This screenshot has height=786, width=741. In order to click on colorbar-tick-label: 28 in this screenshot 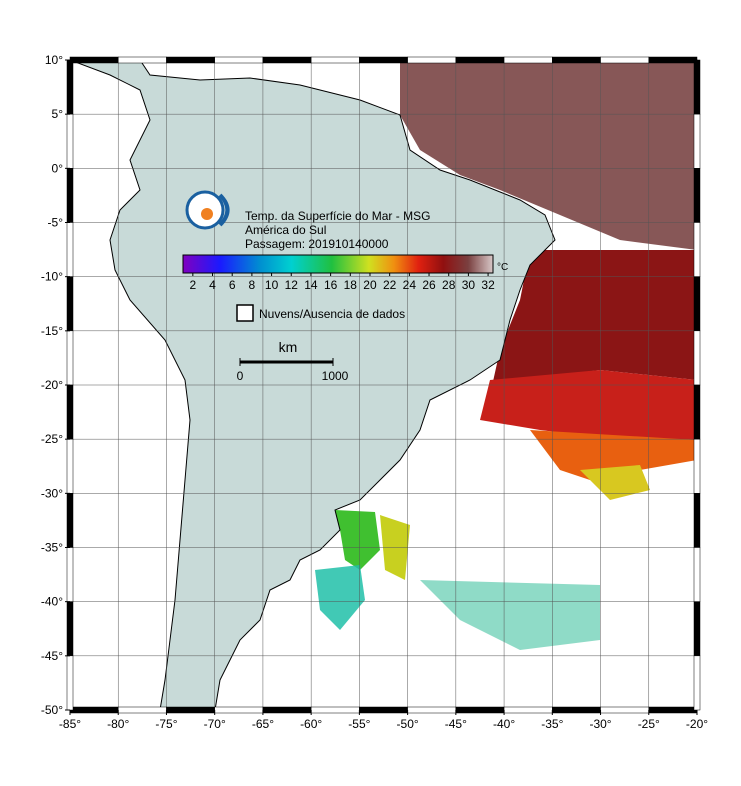, I will do `click(449, 285)`.